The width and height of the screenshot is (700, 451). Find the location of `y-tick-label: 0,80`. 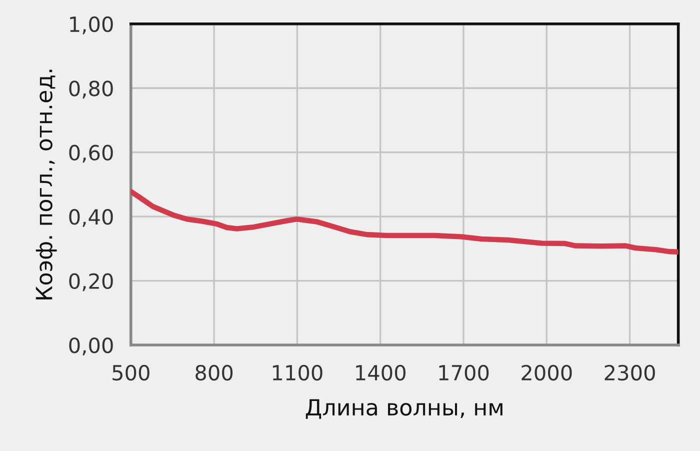

y-tick-label: 0,80 is located at coordinates (91, 89).